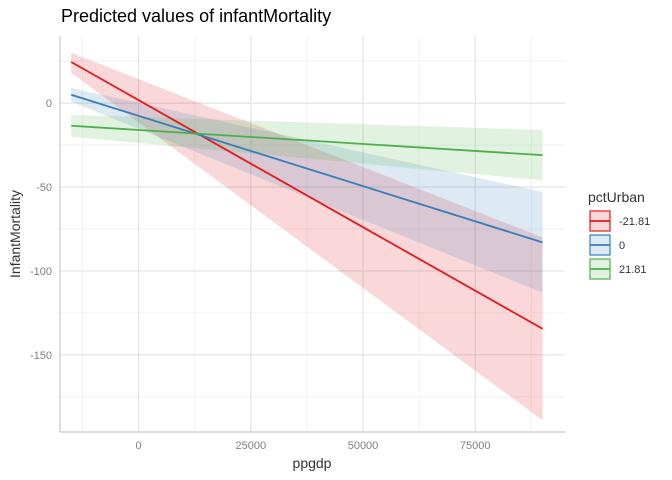  I want to click on x-tick-label: 25000, so click(250, 446).